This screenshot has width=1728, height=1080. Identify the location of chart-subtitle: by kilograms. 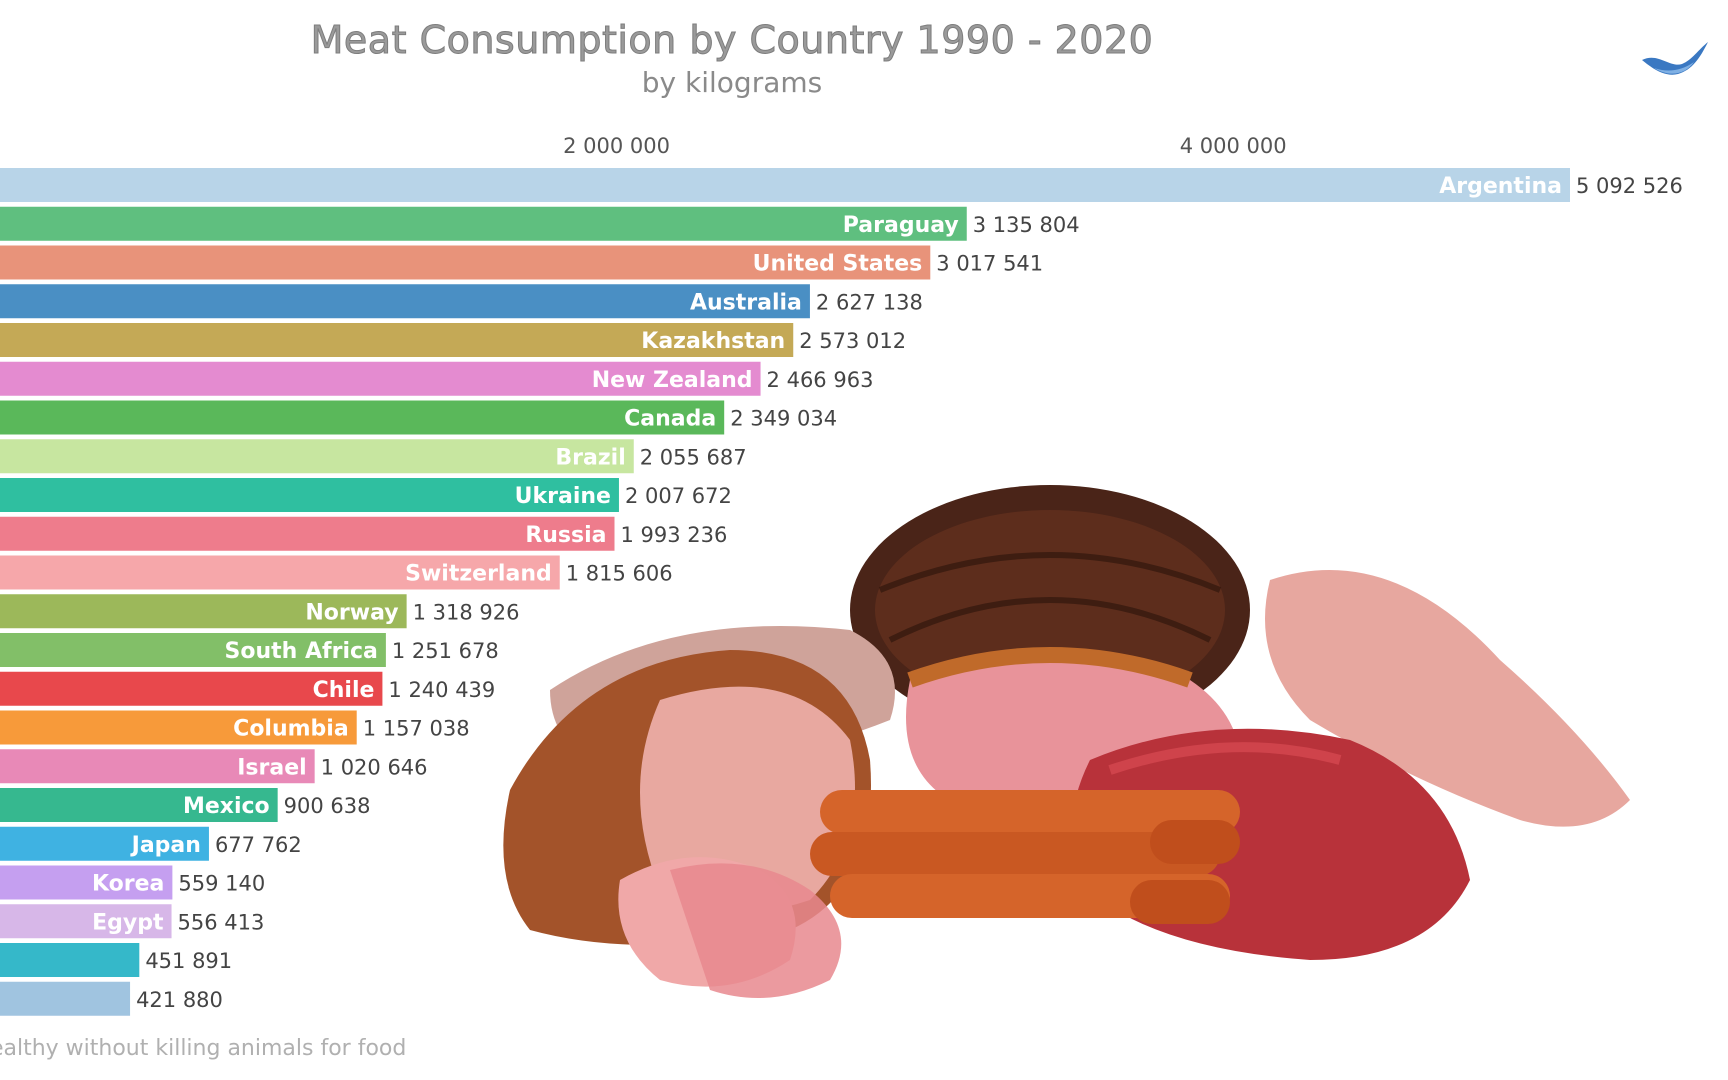
(732, 82).